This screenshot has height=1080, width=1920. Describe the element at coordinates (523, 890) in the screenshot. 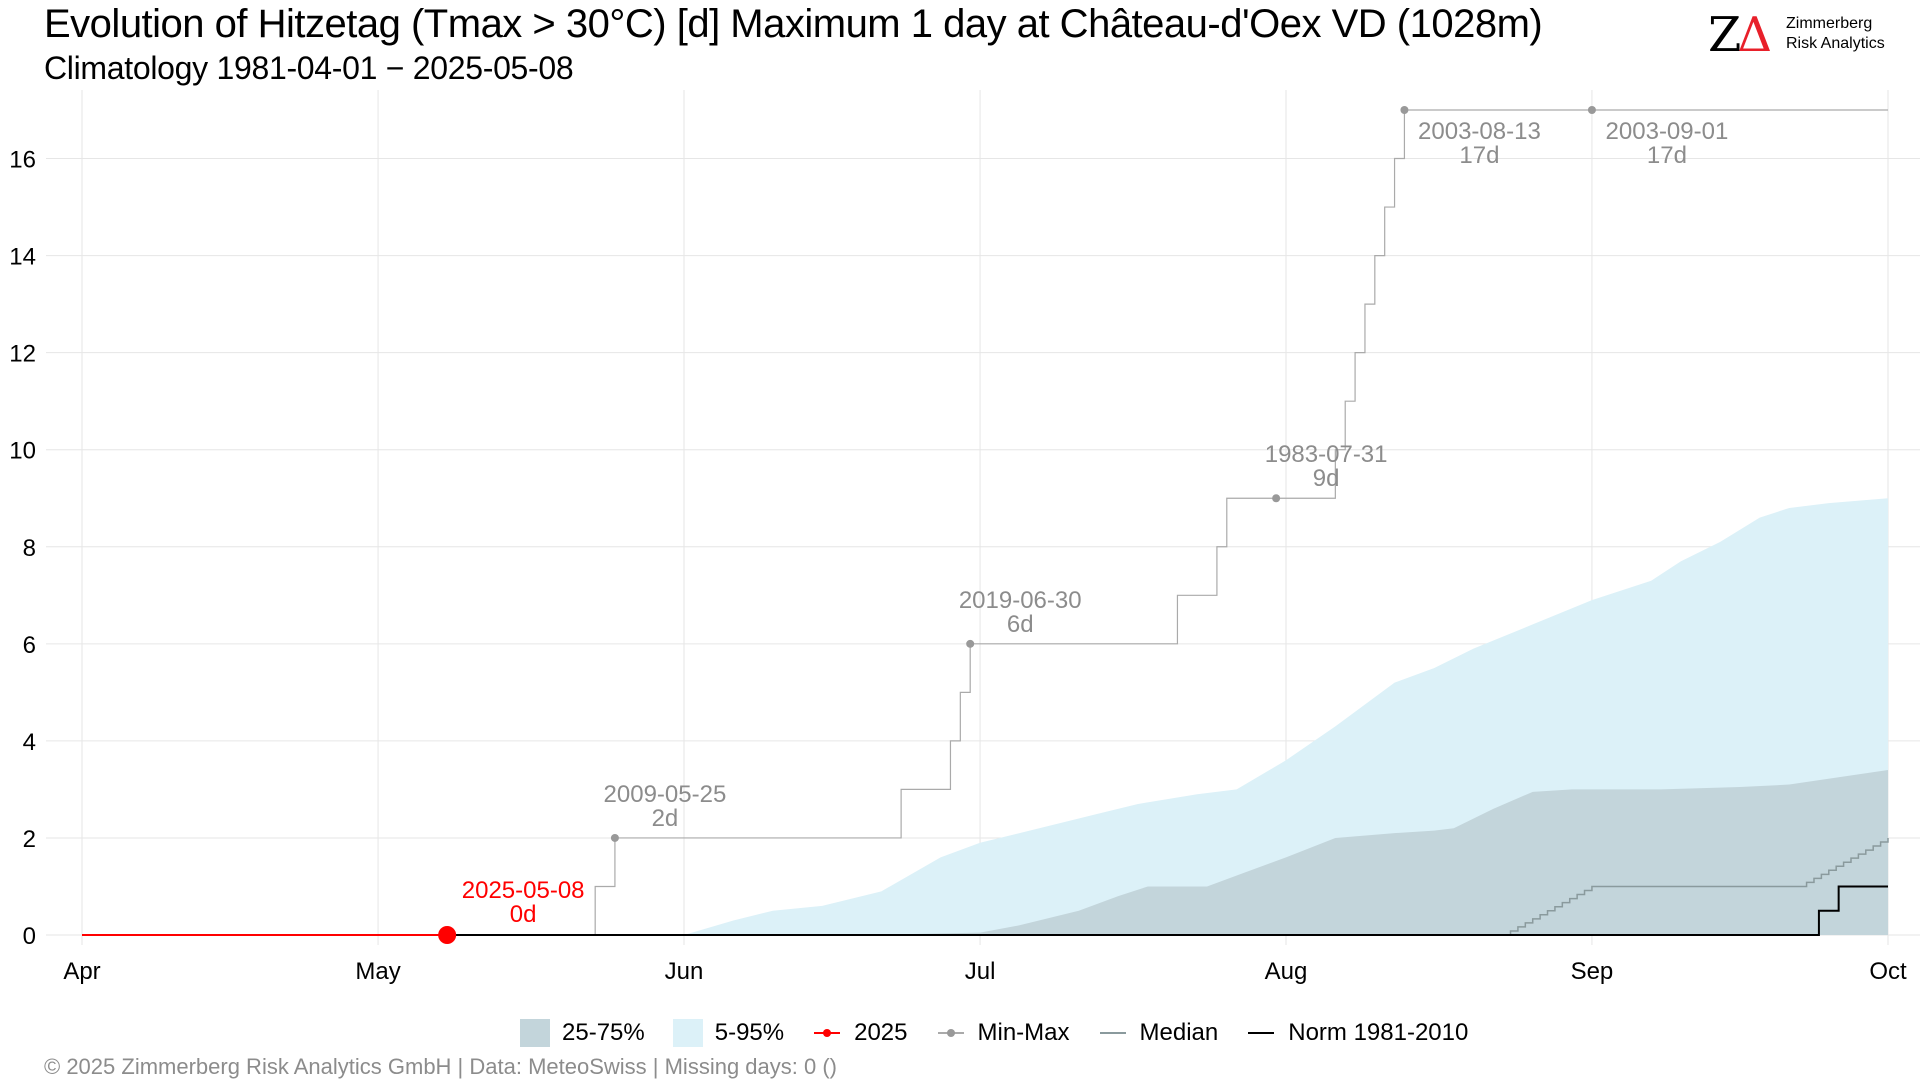

I see `current-date-label: 2025-05-08` at that location.